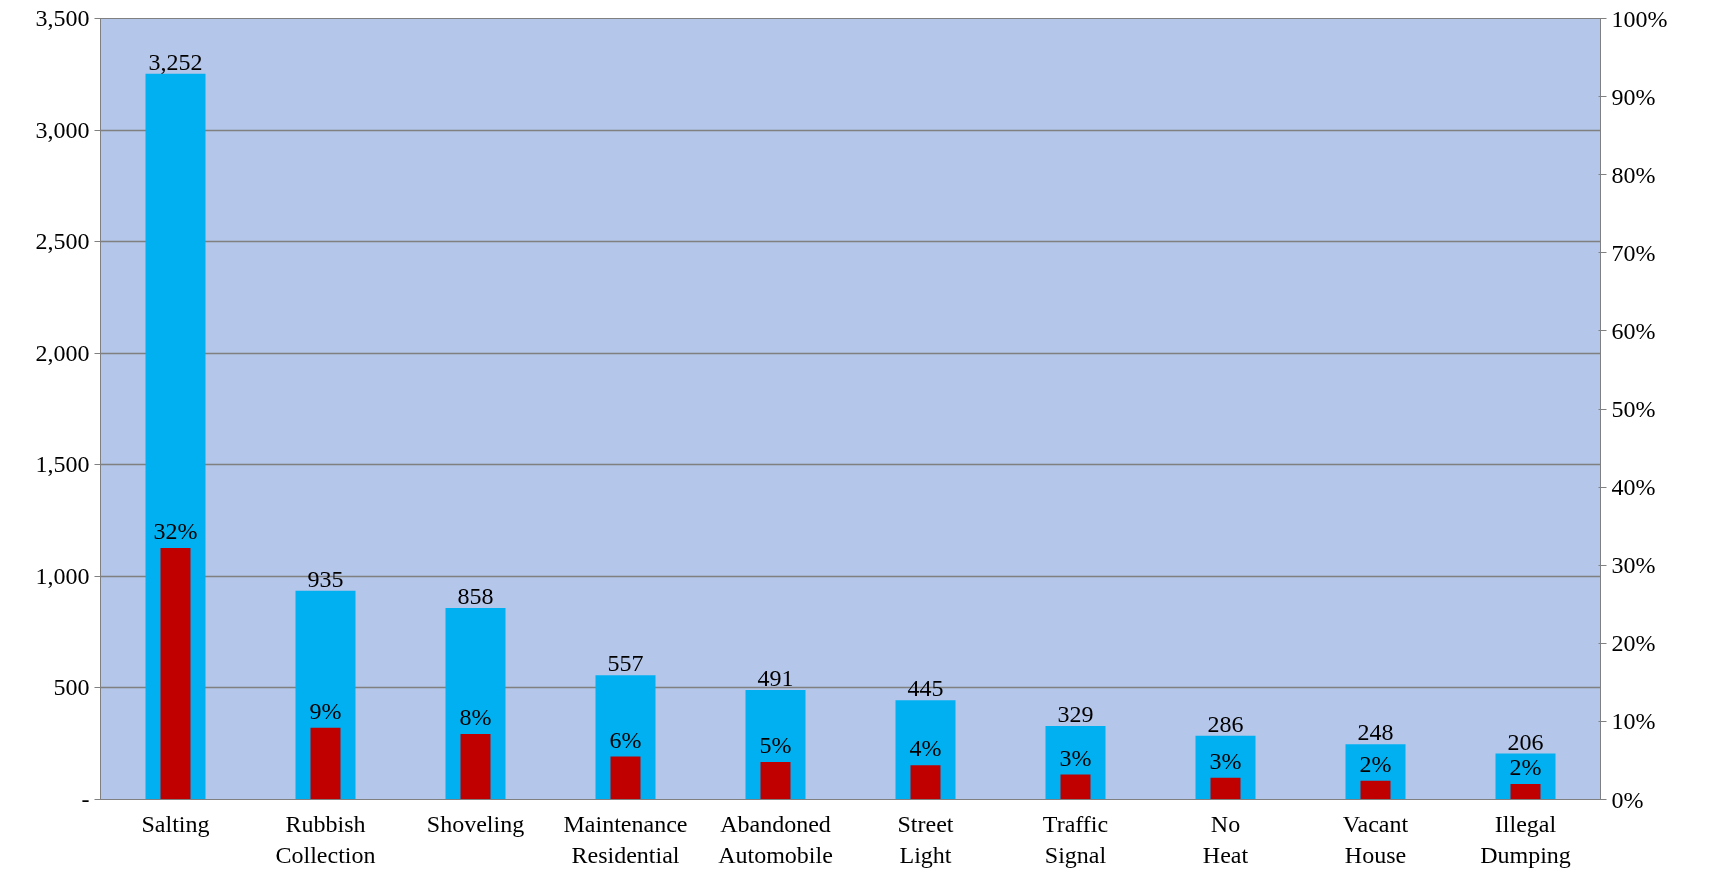 The width and height of the screenshot is (1714, 875). What do you see at coordinates (175, 823) in the screenshot?
I see `x-tick-label: Salting` at bounding box center [175, 823].